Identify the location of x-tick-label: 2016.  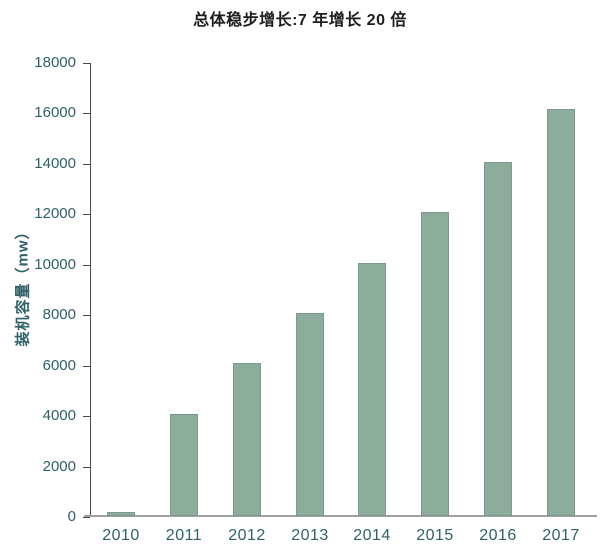
(498, 535).